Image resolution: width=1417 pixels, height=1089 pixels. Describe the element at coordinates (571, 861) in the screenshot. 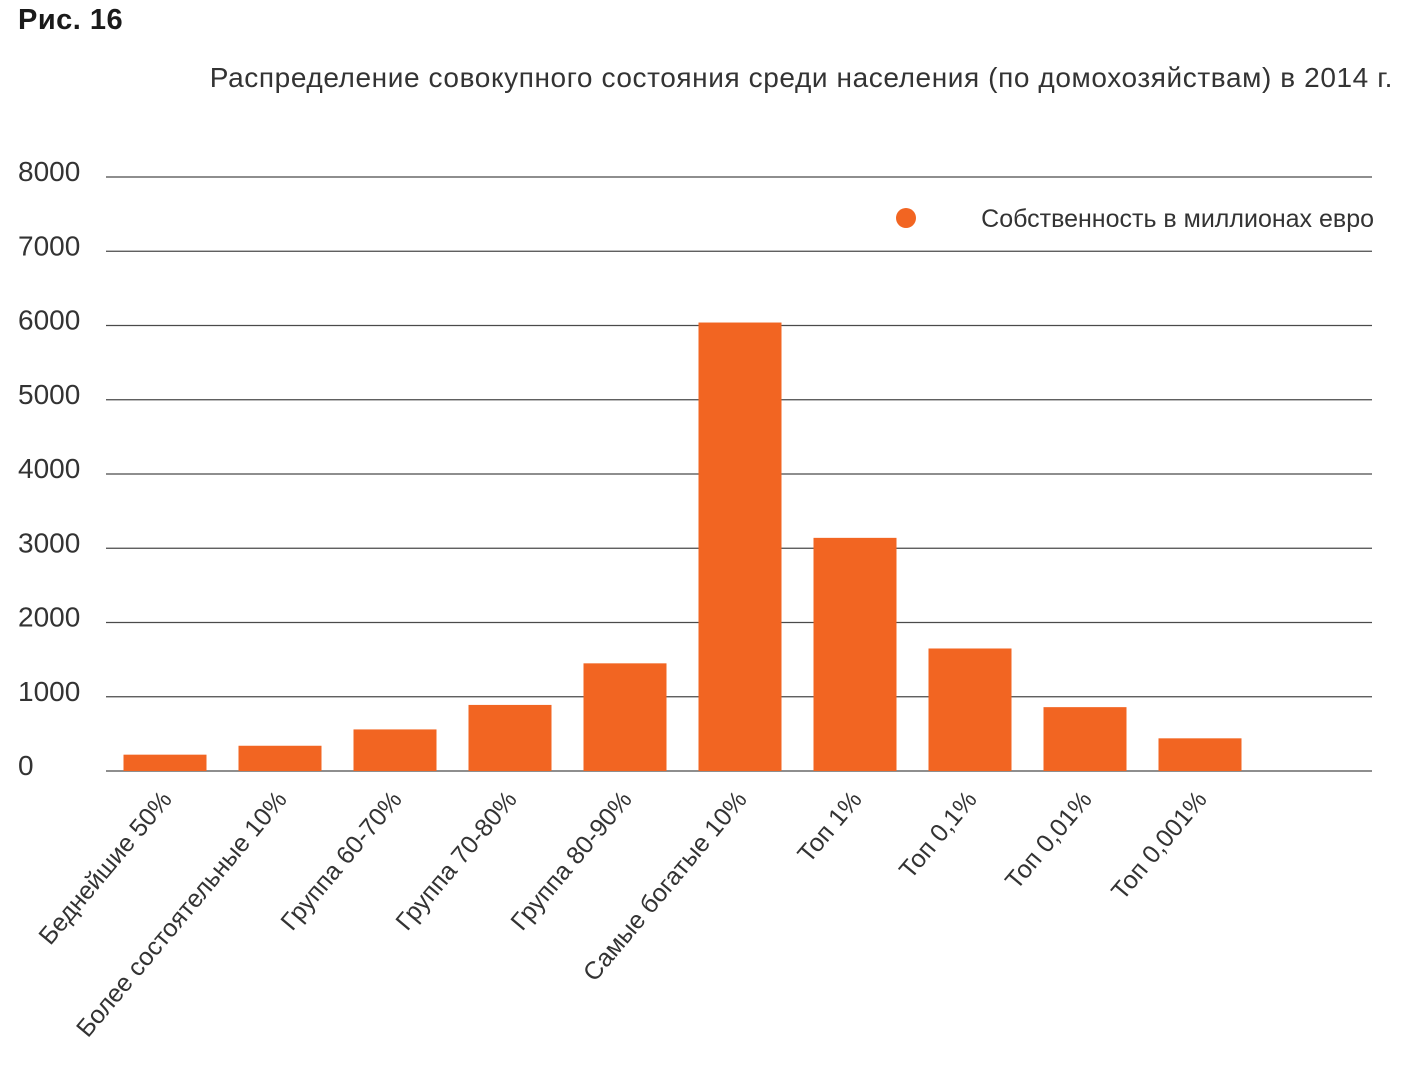

I see `x-category-label: Группа 80-90%` at that location.